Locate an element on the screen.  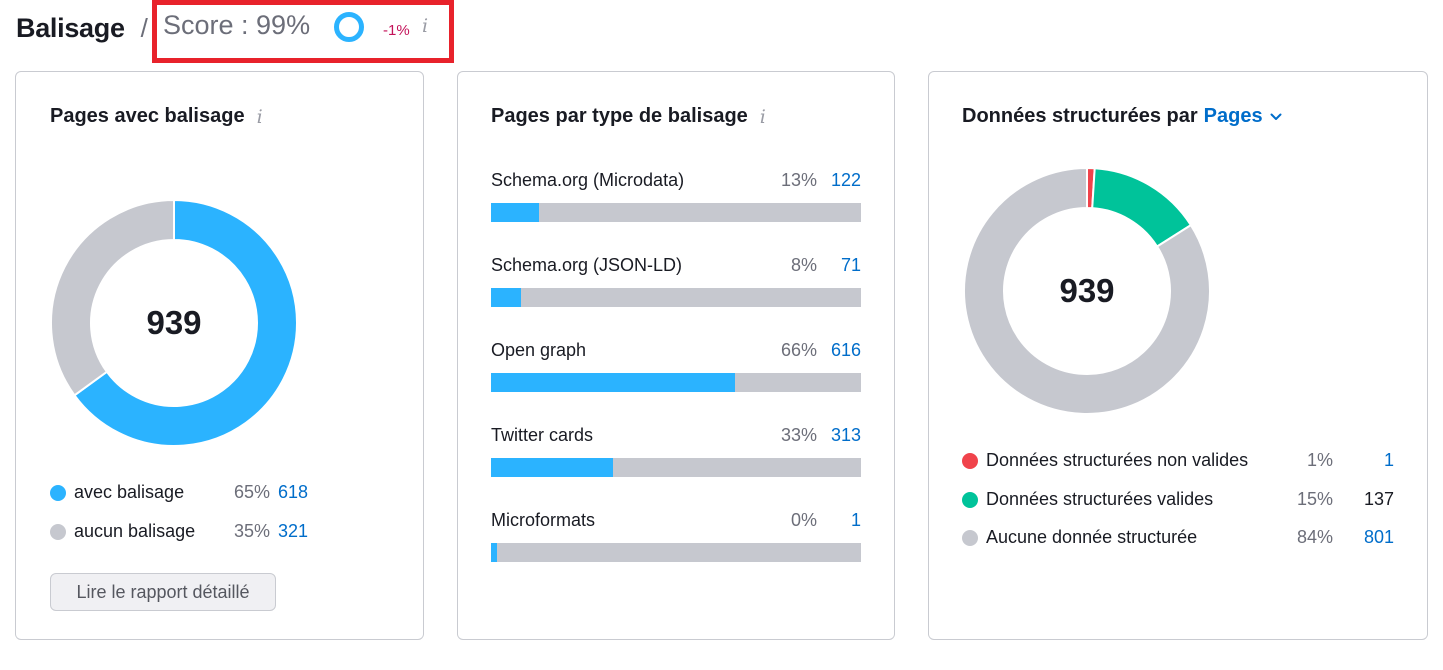
legend-count-link: 801 is located at coordinates (1378, 537).